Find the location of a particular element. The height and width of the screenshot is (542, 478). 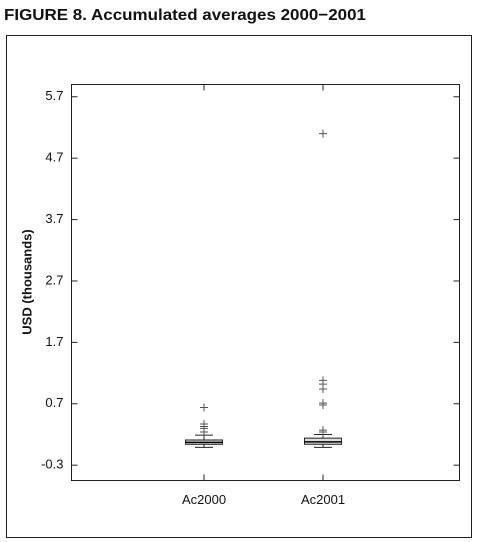

y-tick-label: 0.7 is located at coordinates (54, 402).